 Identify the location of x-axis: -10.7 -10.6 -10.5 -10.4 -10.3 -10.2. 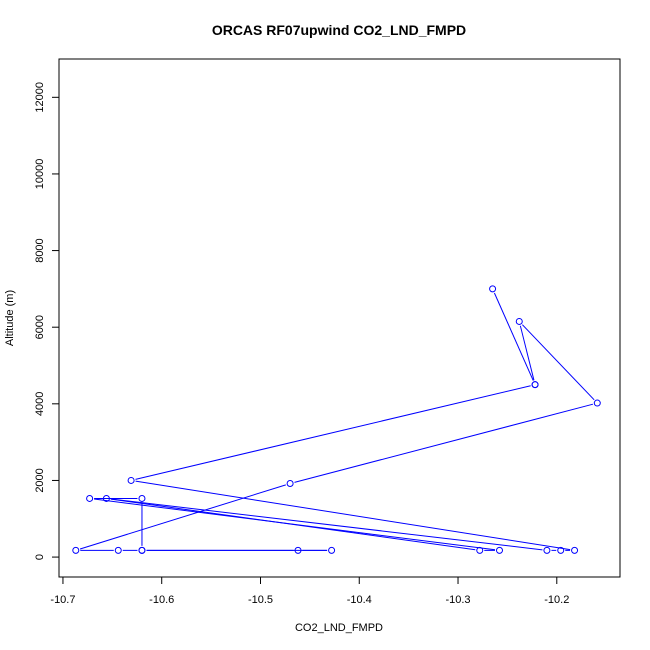
(309, 591).